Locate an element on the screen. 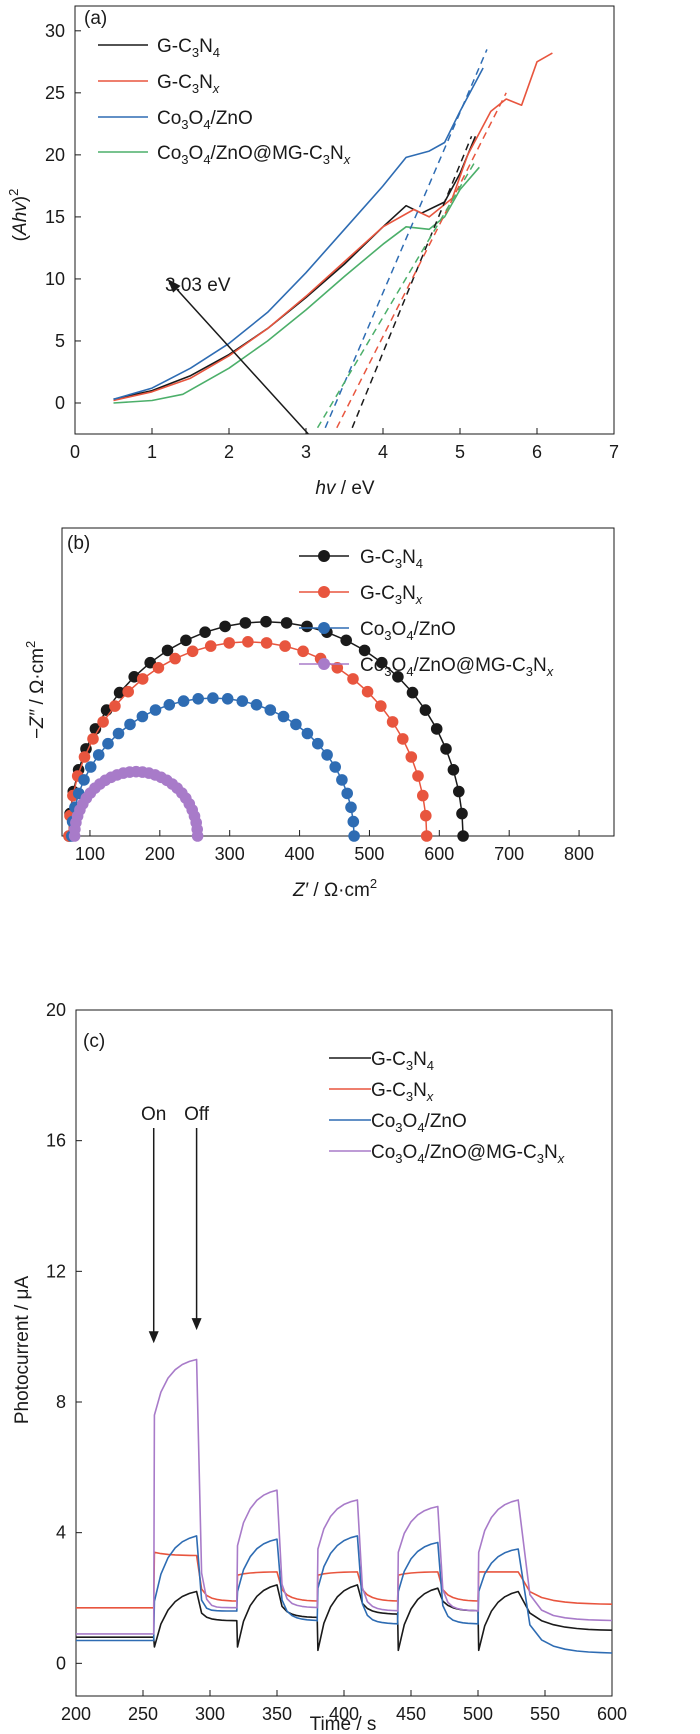  x-tick-label: 800 is located at coordinates (579, 854).